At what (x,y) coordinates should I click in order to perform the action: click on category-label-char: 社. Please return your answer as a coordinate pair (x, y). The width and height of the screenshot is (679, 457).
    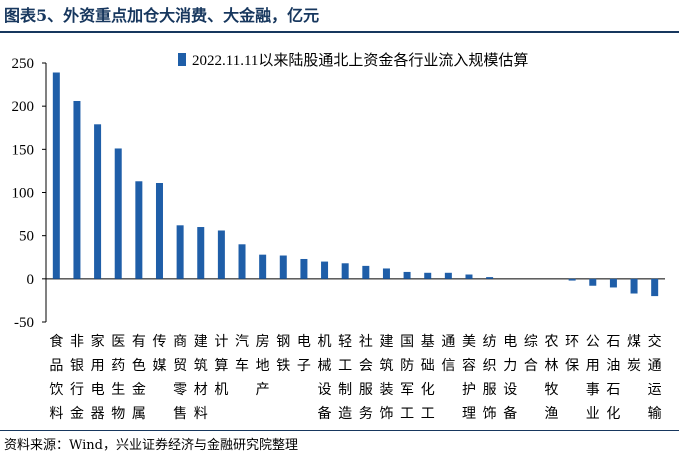
    Looking at the image, I should click on (366, 342).